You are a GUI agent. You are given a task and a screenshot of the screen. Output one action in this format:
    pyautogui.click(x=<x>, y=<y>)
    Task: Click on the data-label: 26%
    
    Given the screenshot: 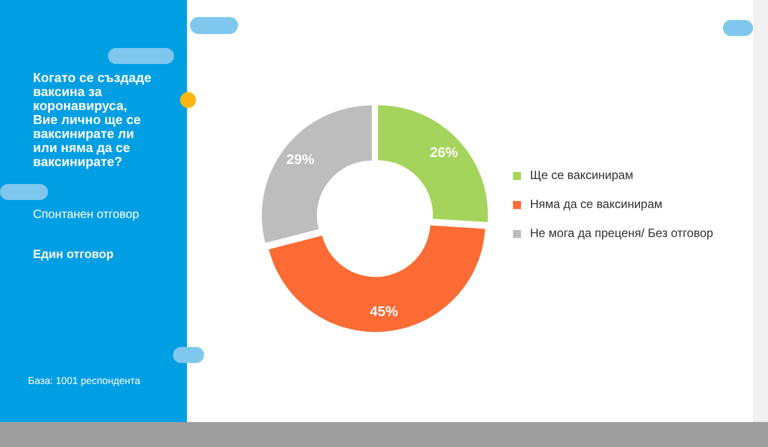 What is the action you would take?
    pyautogui.click(x=444, y=152)
    